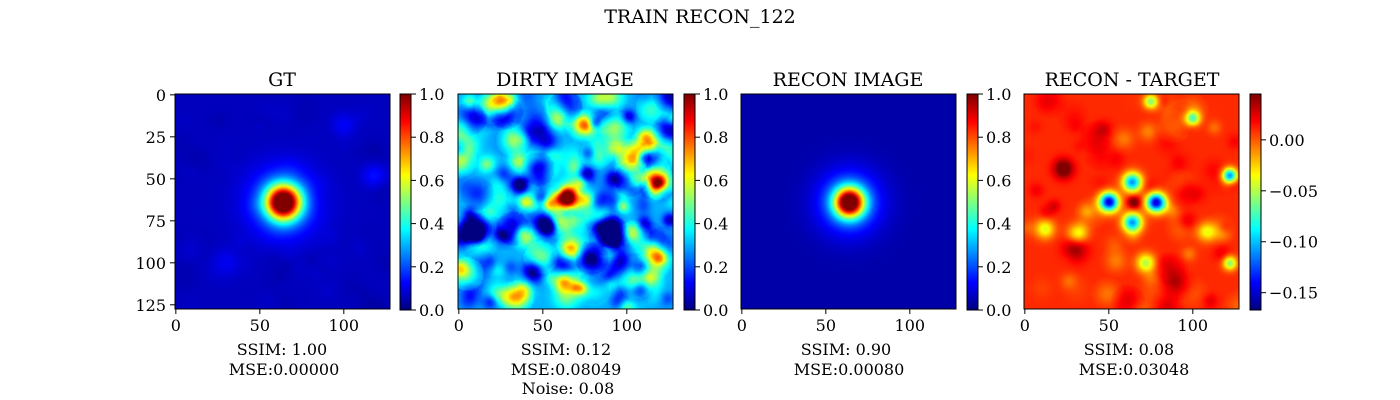 The image size is (1400, 400). Describe the element at coordinates (150, 305) in the screenshot. I see `y-tick-label: 125` at that location.